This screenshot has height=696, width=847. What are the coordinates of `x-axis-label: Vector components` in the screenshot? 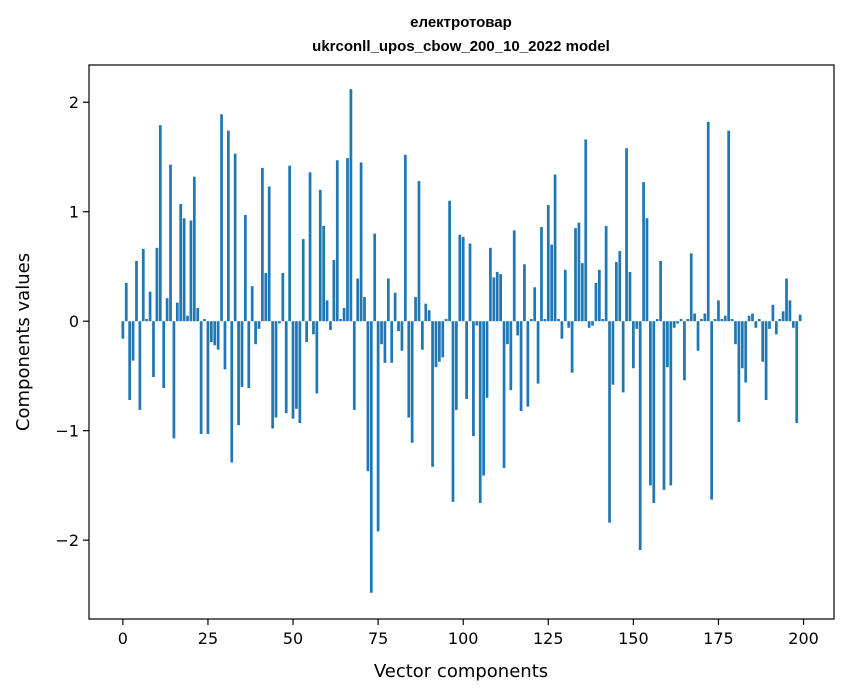 It's located at (461, 671).